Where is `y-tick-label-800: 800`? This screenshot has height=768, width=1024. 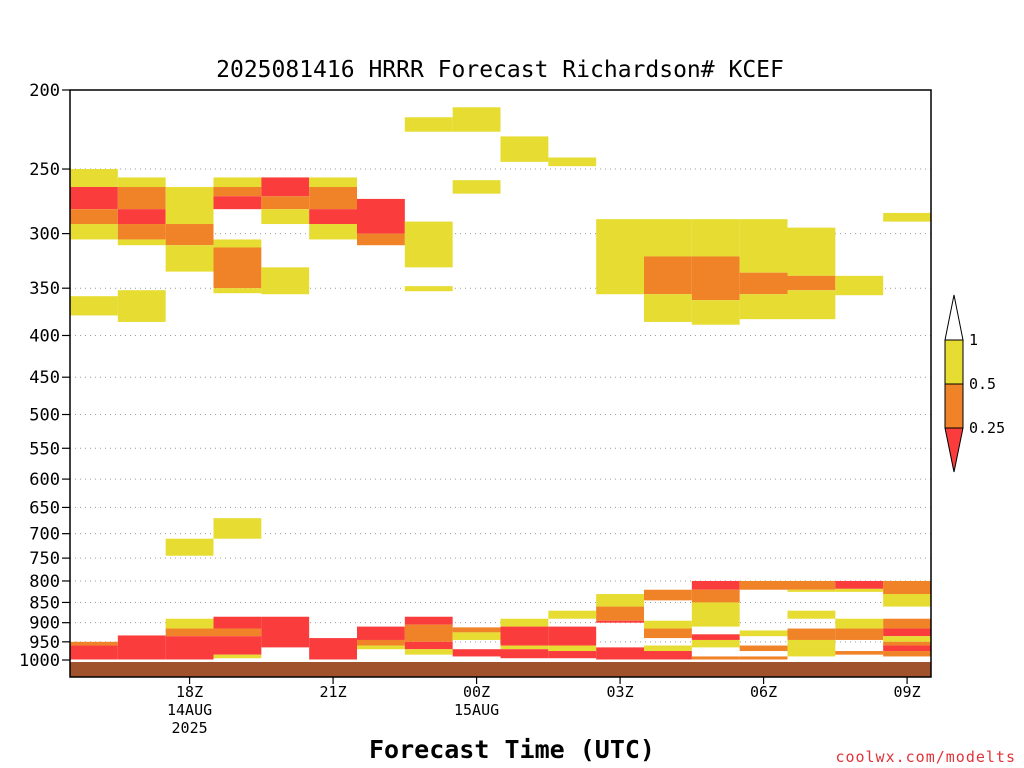 y-tick-label-800: 800 is located at coordinates (44, 582).